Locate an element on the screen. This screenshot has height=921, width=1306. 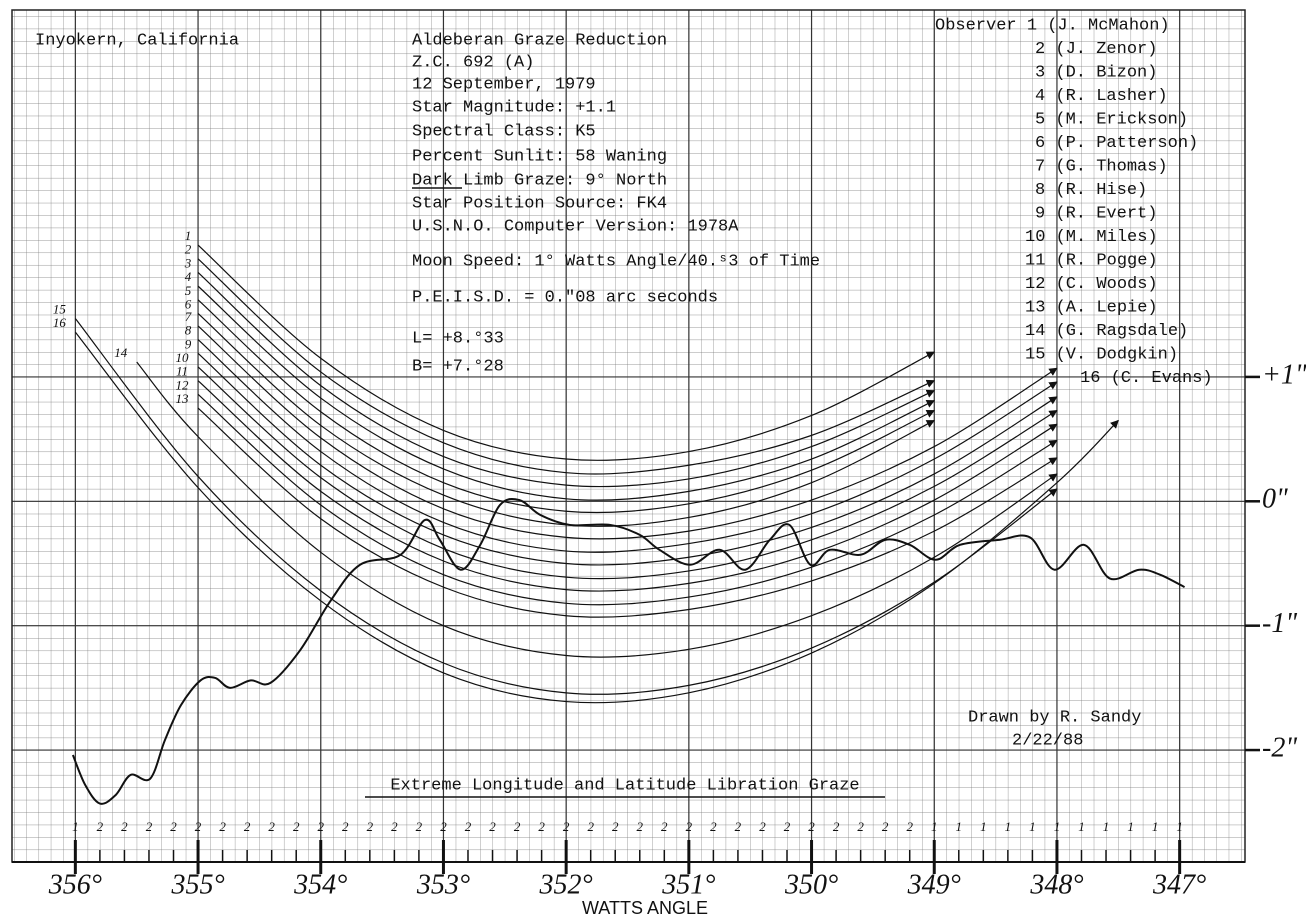
note: Dark Limb Graze: 9° North is located at coordinates (539, 180).